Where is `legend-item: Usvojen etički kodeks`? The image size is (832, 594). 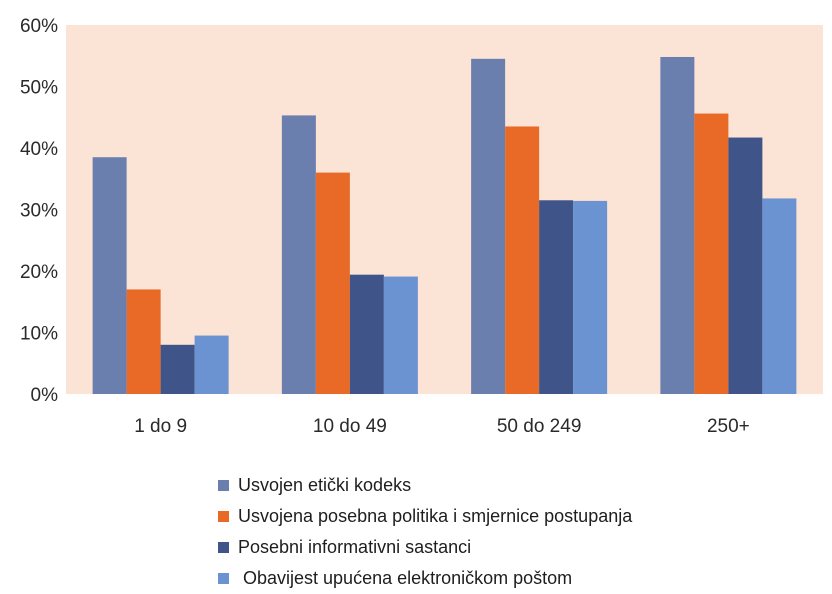
legend-item: Usvojen etički kodeks is located at coordinates (425, 485).